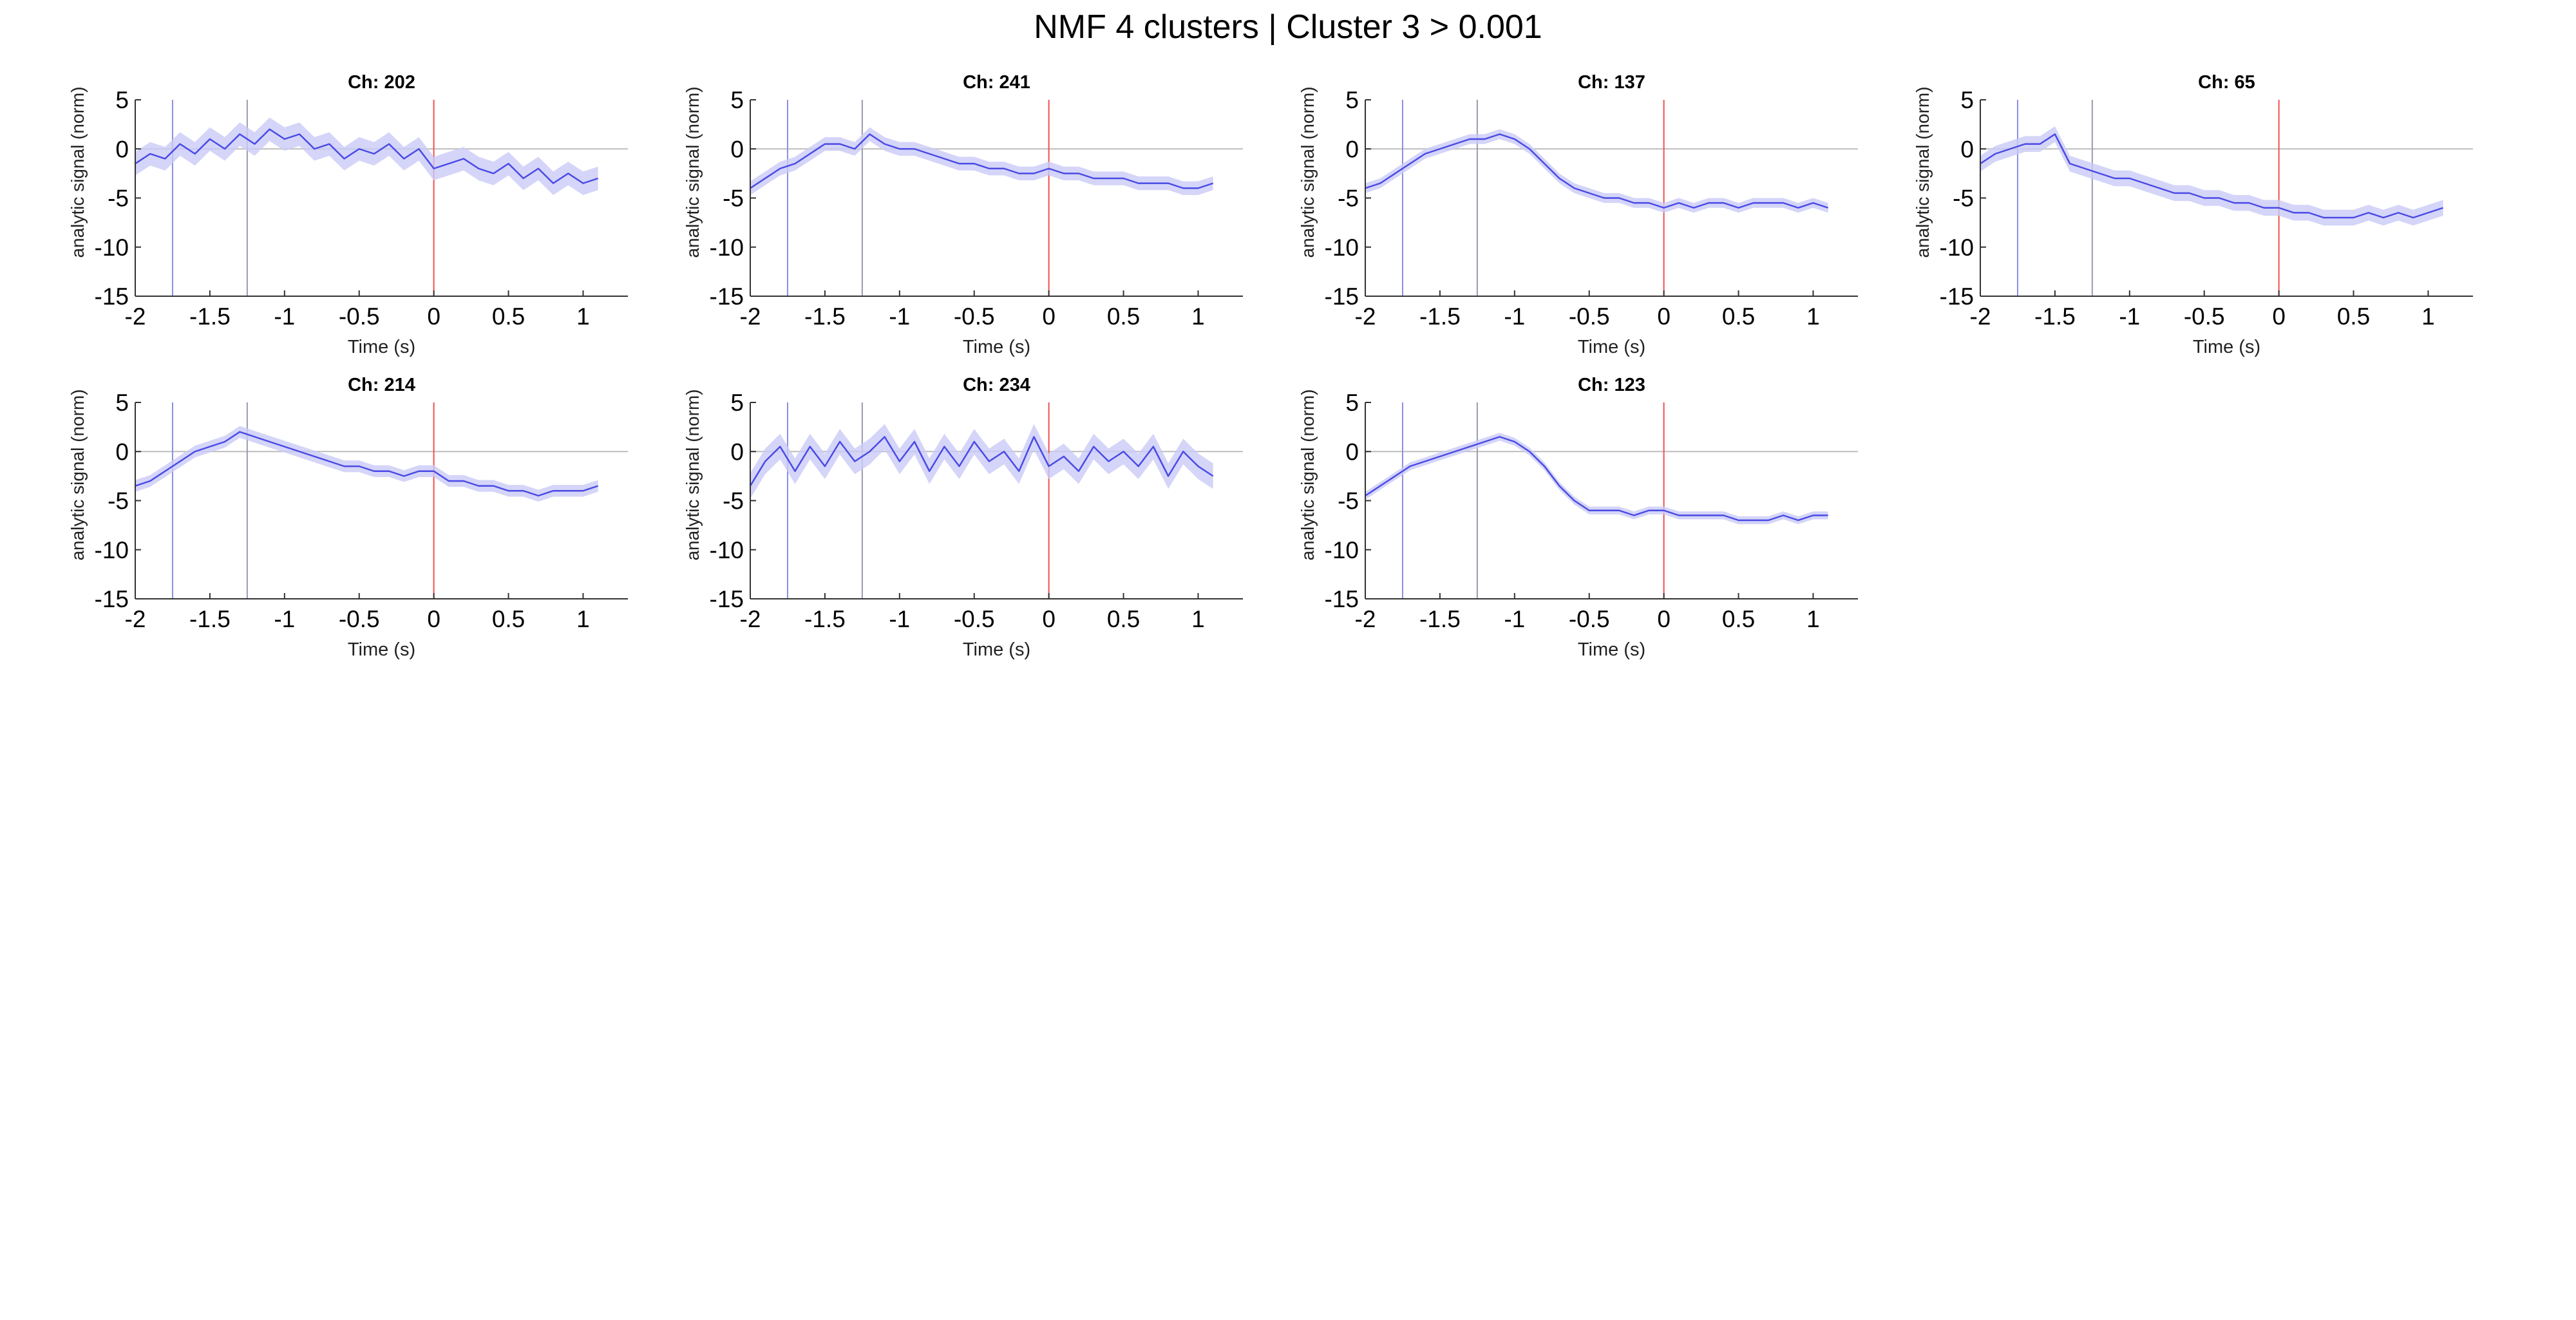 The width and height of the screenshot is (2576, 1320). I want to click on subplot-title: Ch: 123, so click(1611, 385).